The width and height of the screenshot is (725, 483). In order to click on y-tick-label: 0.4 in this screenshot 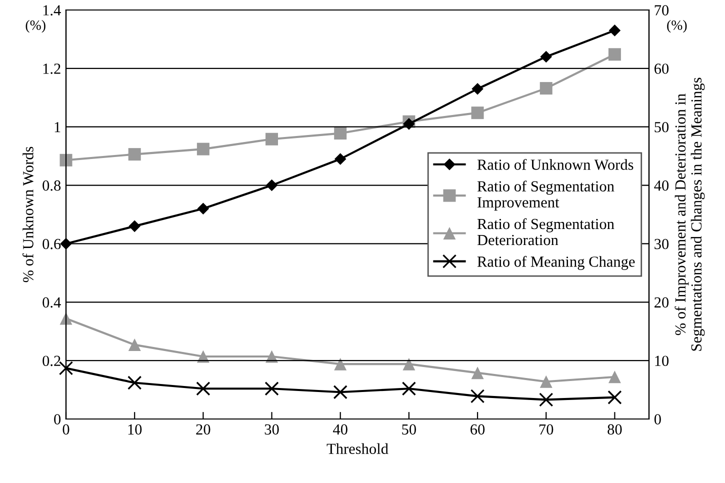, I will do `click(51, 302)`.